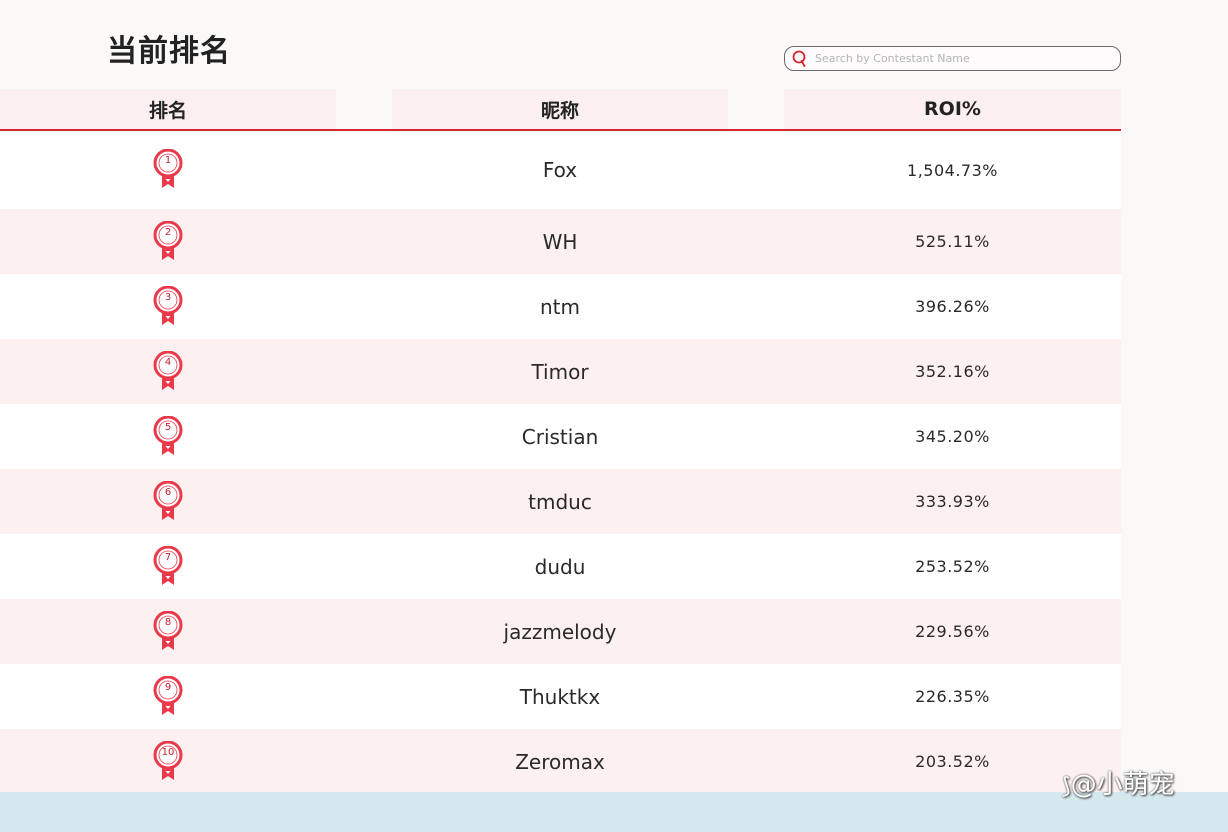 This screenshot has width=1228, height=832. I want to click on zhihu-logo-icon: ⟆, so click(1066, 786).